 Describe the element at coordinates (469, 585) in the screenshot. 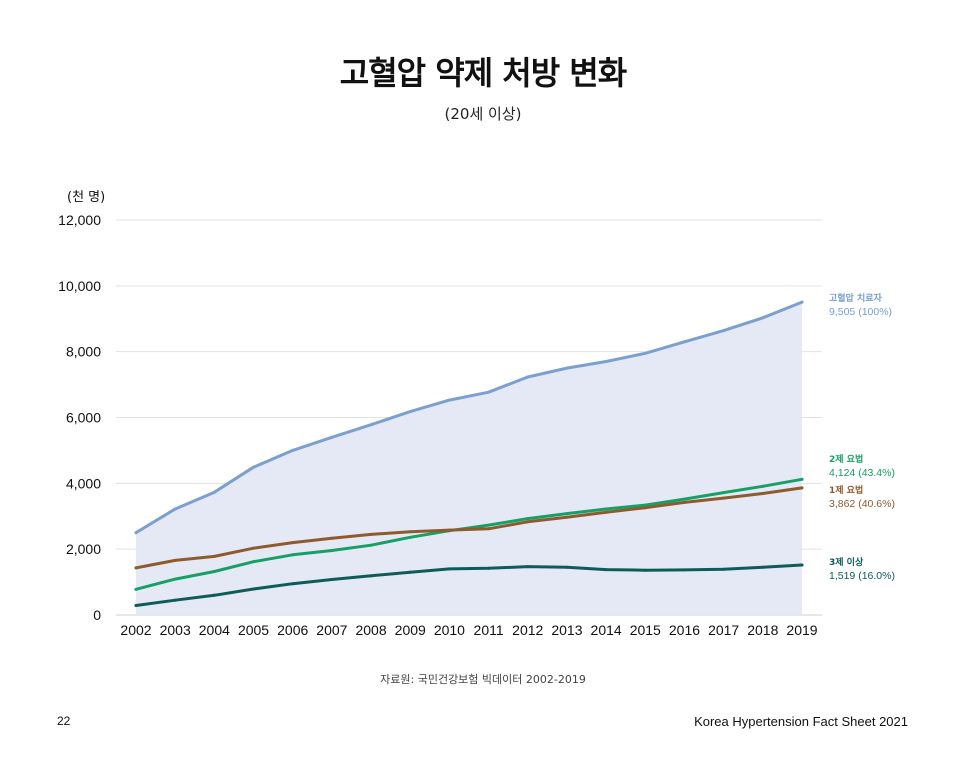

I see `series-line-three_drug` at that location.